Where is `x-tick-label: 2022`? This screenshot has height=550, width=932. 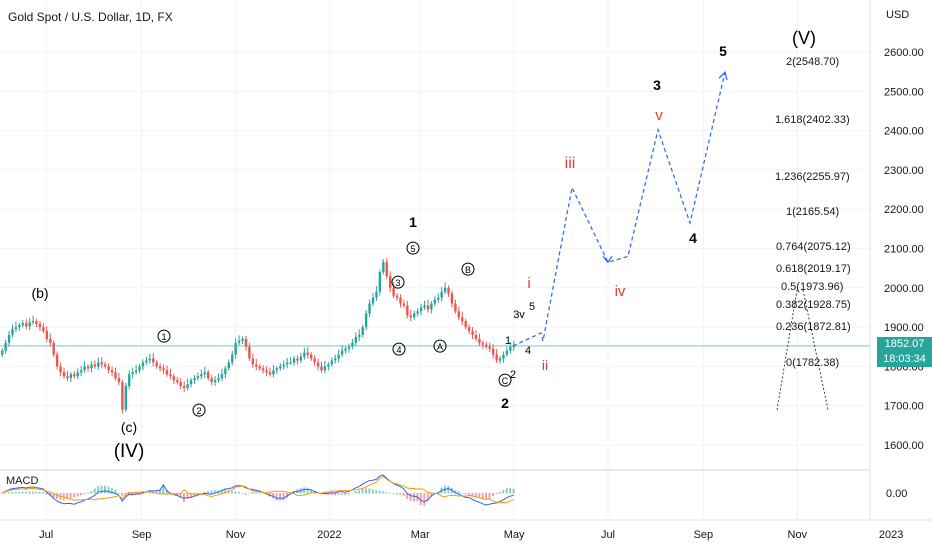
x-tick-label: 2022 is located at coordinates (329, 535).